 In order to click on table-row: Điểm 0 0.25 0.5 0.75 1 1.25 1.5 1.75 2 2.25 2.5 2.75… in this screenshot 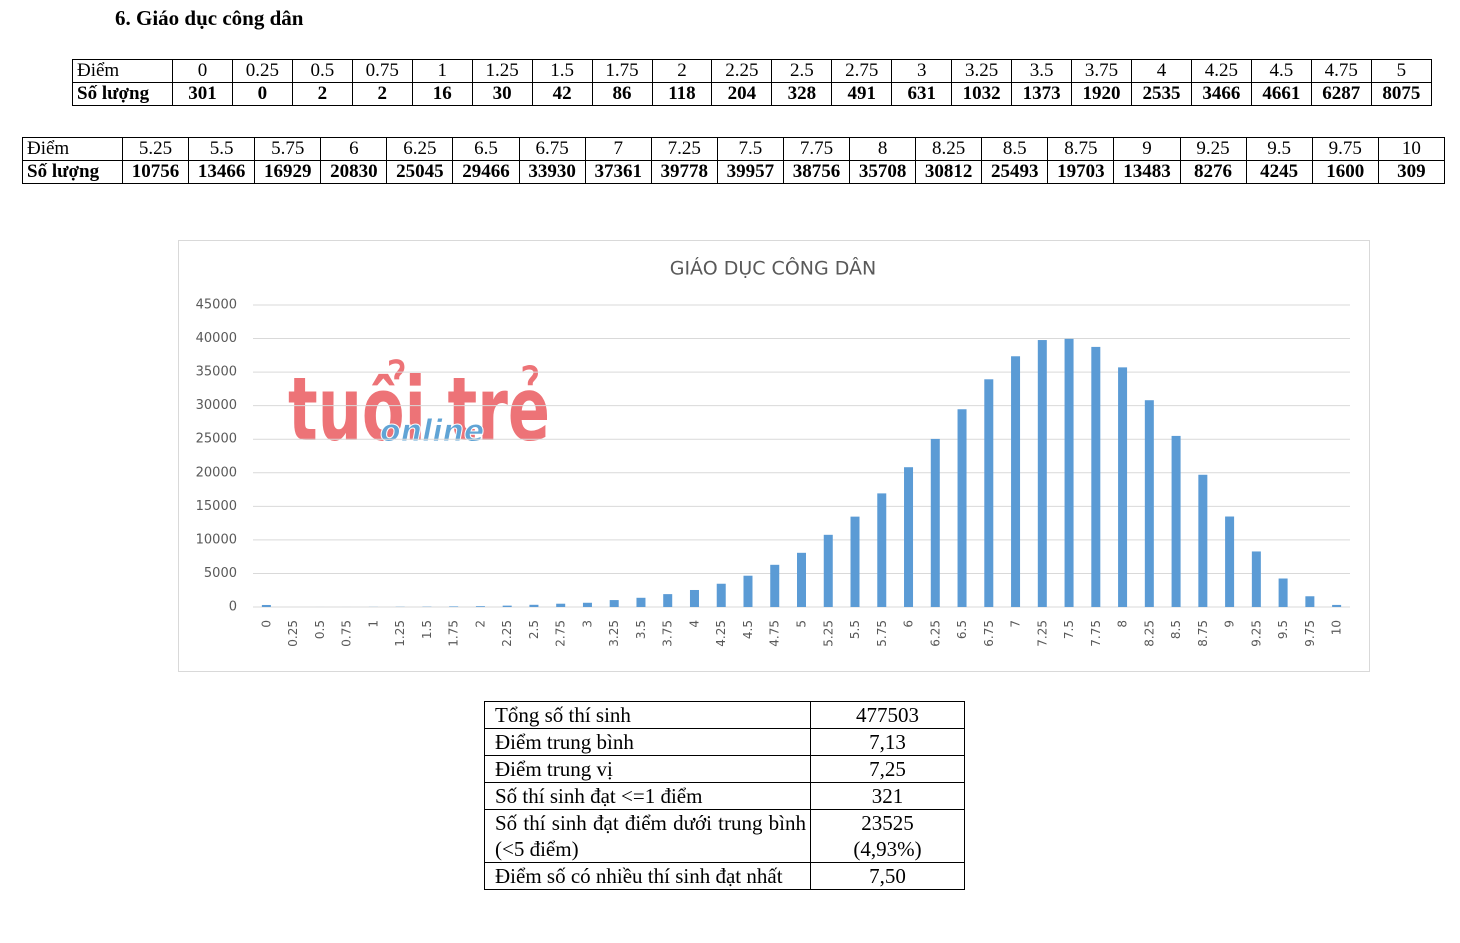, I will do `click(752, 71)`.